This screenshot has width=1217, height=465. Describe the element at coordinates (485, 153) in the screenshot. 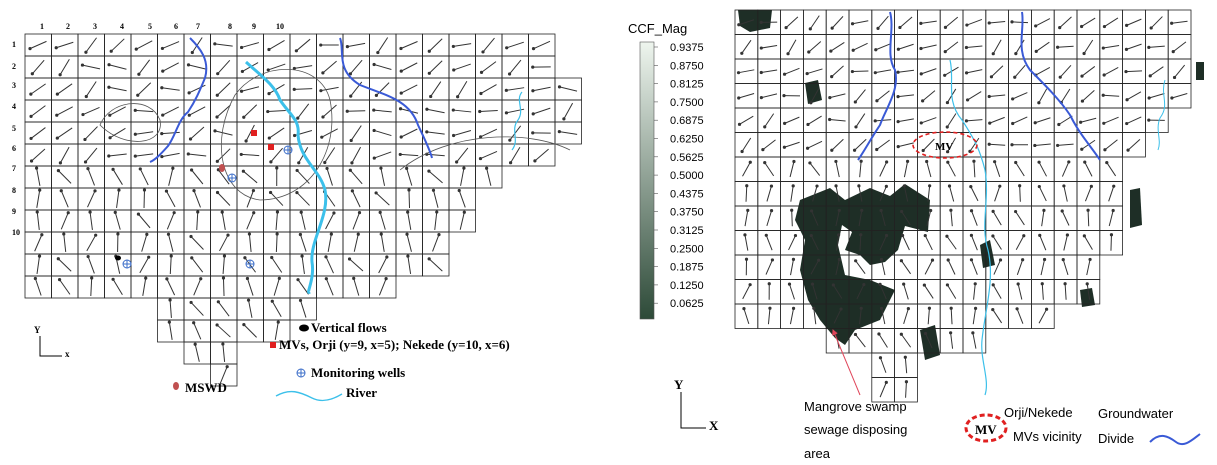

I see `head-contour` at that location.